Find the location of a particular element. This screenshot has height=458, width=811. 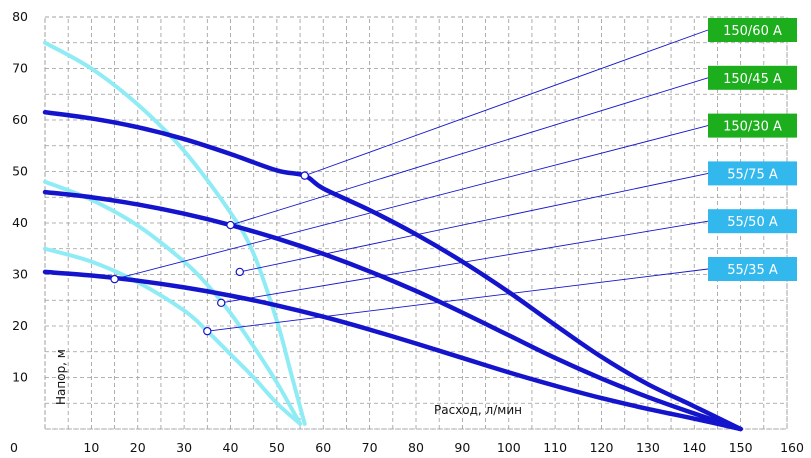

x-tick-label: 150 is located at coordinates (741, 447).